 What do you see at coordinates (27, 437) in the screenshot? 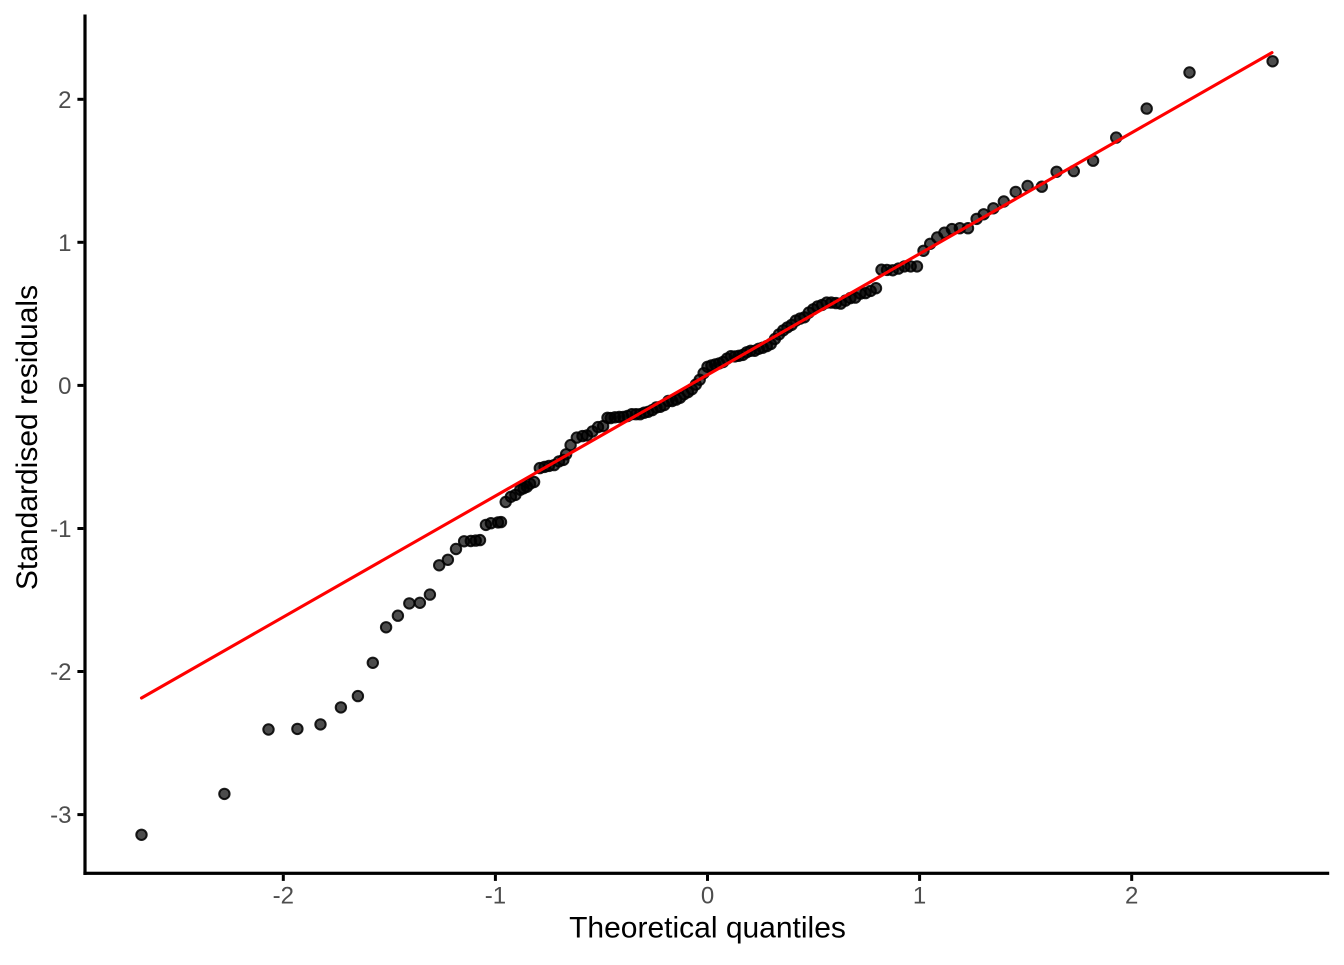
I see `svg-text: Standardised residuals` at bounding box center [27, 437].